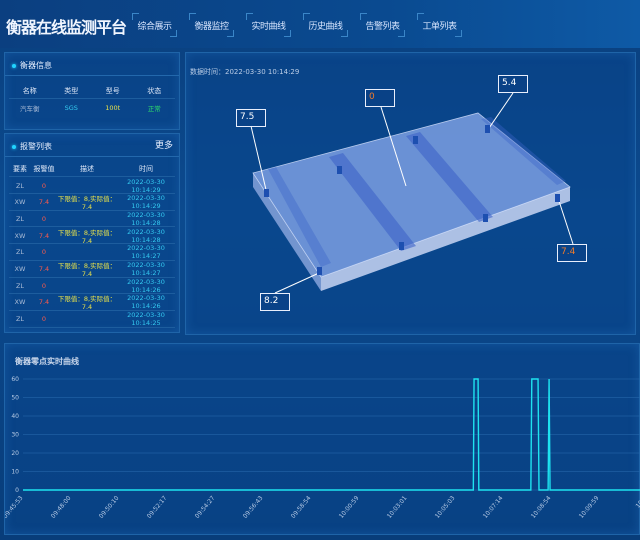 Image resolution: width=640 pixels, height=540 pixels. Describe the element at coordinates (541, 507) in the screenshot. I see `x-tick-label: 10:08:54` at that location.